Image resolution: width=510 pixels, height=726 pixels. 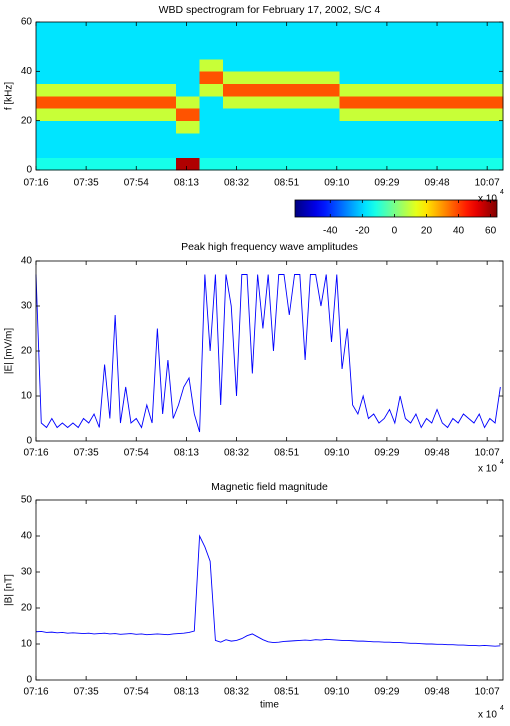 What do you see at coordinates (27, 500) in the screenshot?
I see `y-tick-label: 50` at bounding box center [27, 500].